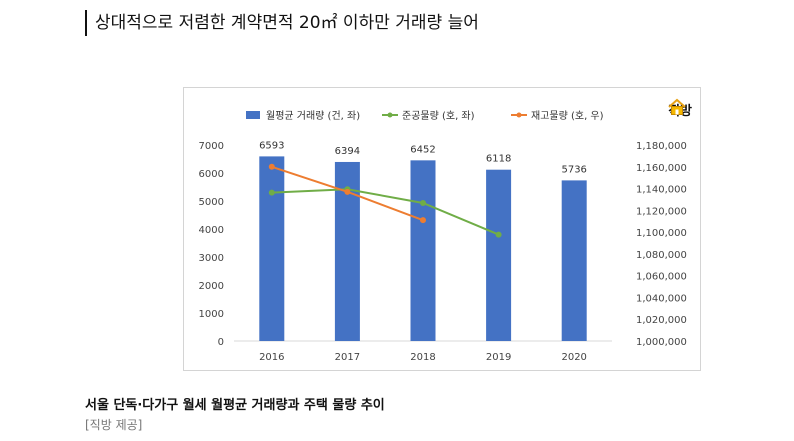 This screenshot has width=794, height=441. I want to click on legend-label: 준공물량 (호, 좌), so click(438, 116).